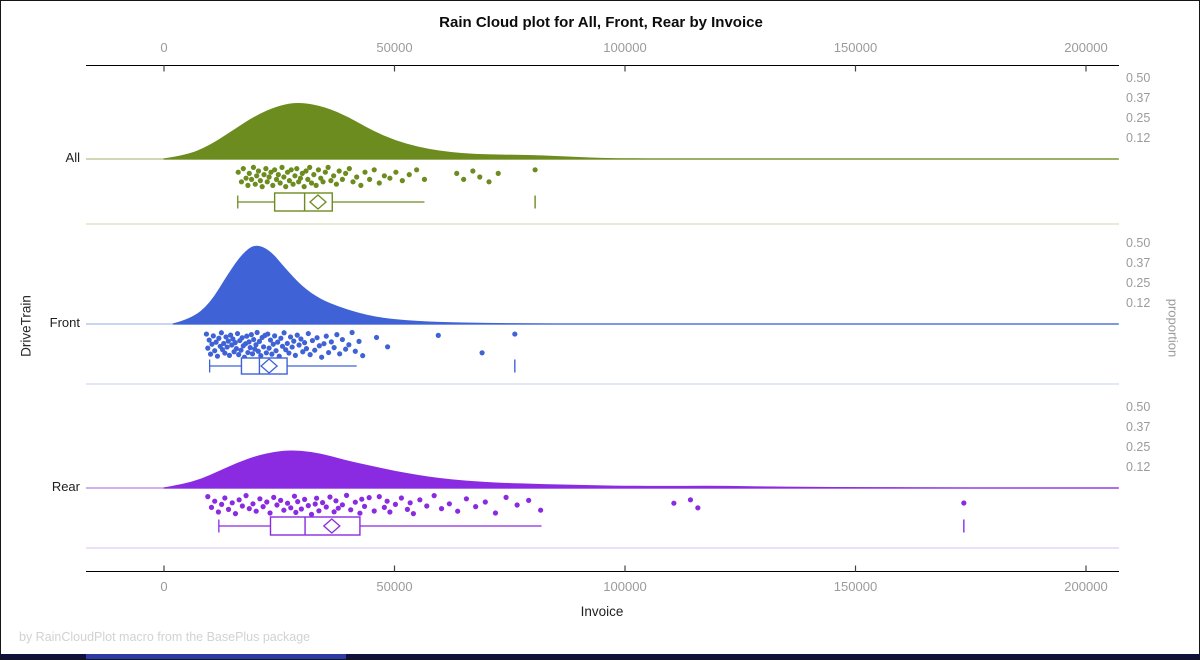 This screenshot has height=660, width=1200. What do you see at coordinates (602, 611) in the screenshot?
I see `x-axis-title: Invoice` at bounding box center [602, 611].